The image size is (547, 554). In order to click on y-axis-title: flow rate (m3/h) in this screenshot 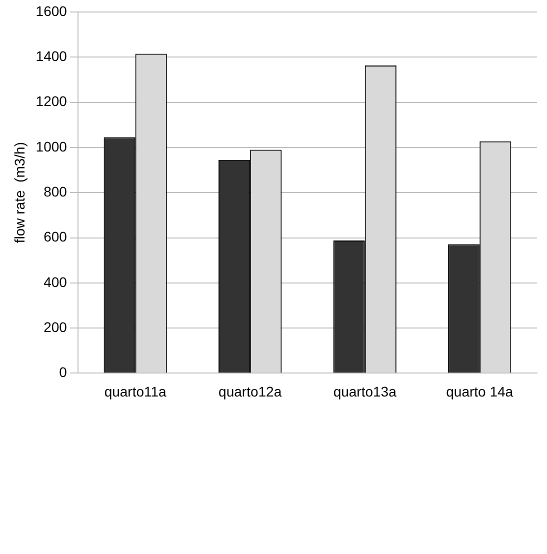, I will do `click(19, 193)`.